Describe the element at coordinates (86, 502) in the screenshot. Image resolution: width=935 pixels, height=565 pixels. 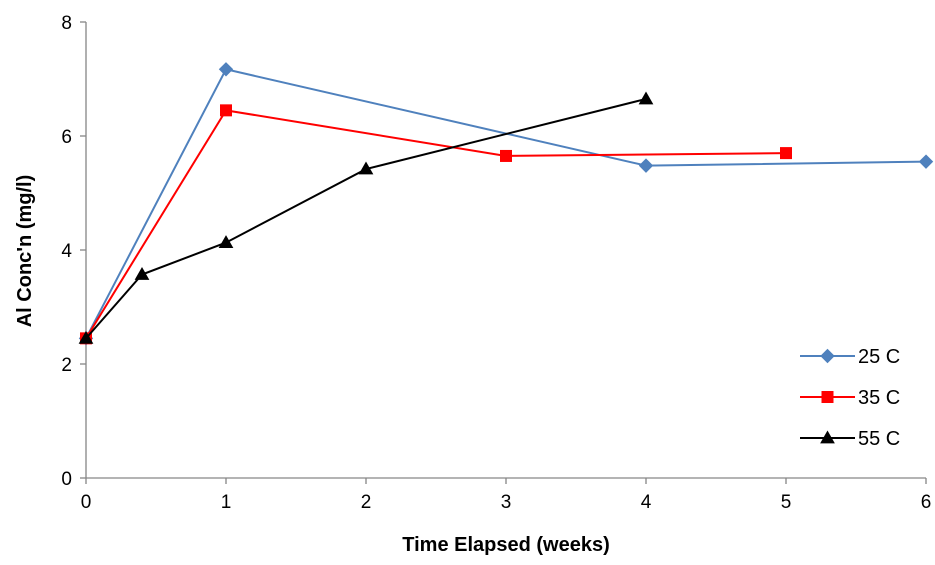
I see `x-tick-label: 0` at that location.